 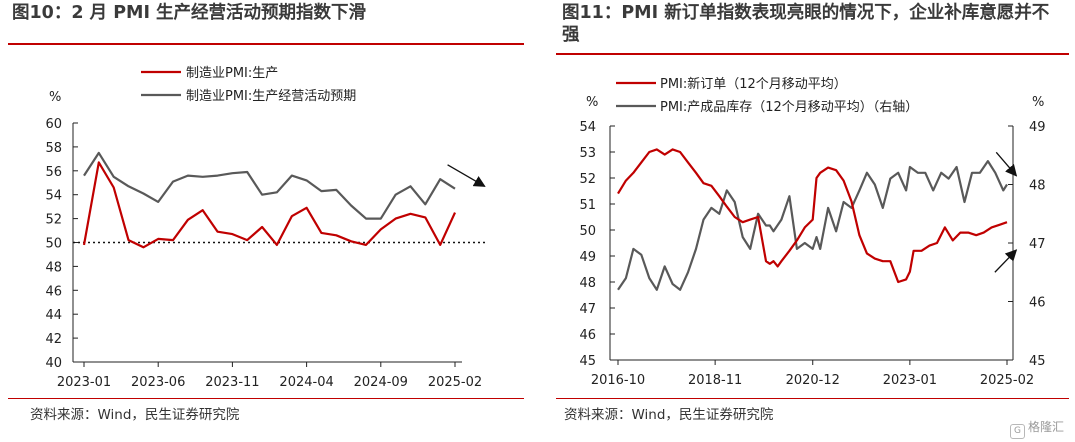 I want to click on figure-title: 图11：PMI 新订单指数表现亮眼的情况下，企业补库意愿并不强, so click(x=806, y=24).